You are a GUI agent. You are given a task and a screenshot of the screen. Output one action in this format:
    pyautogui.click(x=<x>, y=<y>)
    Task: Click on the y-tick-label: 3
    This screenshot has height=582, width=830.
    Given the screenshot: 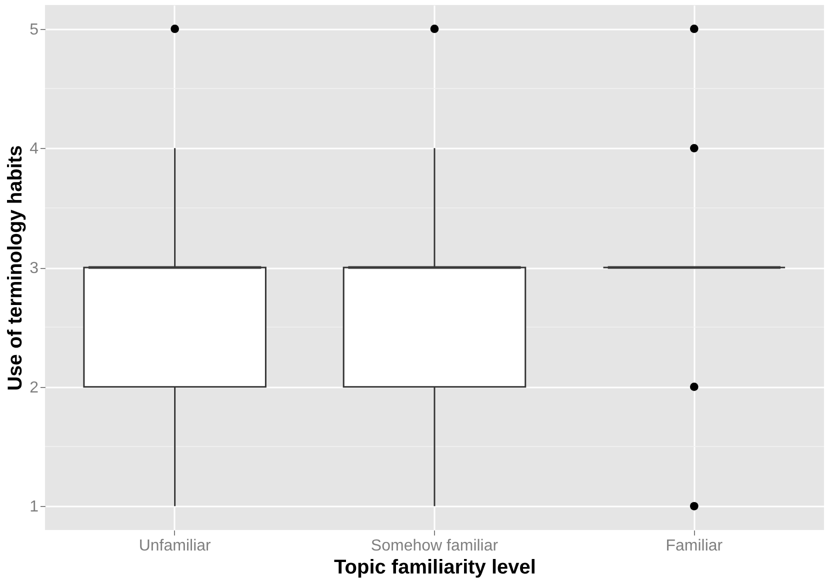 What is the action you would take?
    pyautogui.click(x=34, y=268)
    